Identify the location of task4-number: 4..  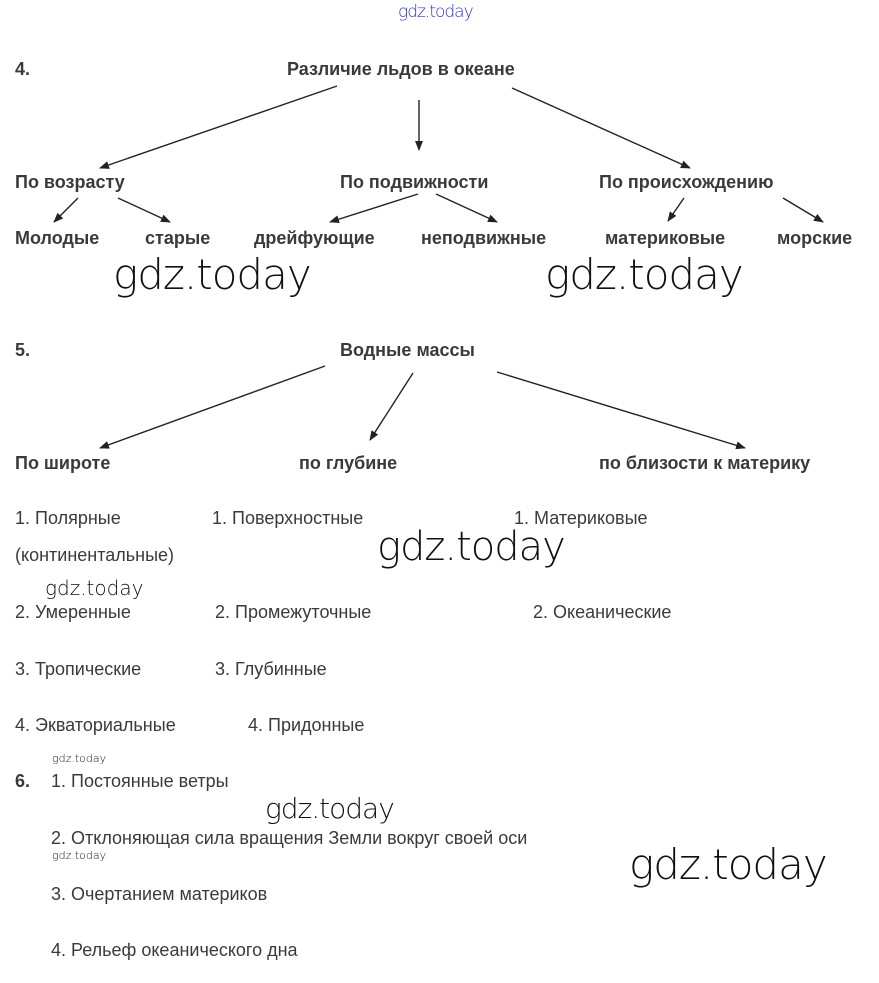
(23, 69).